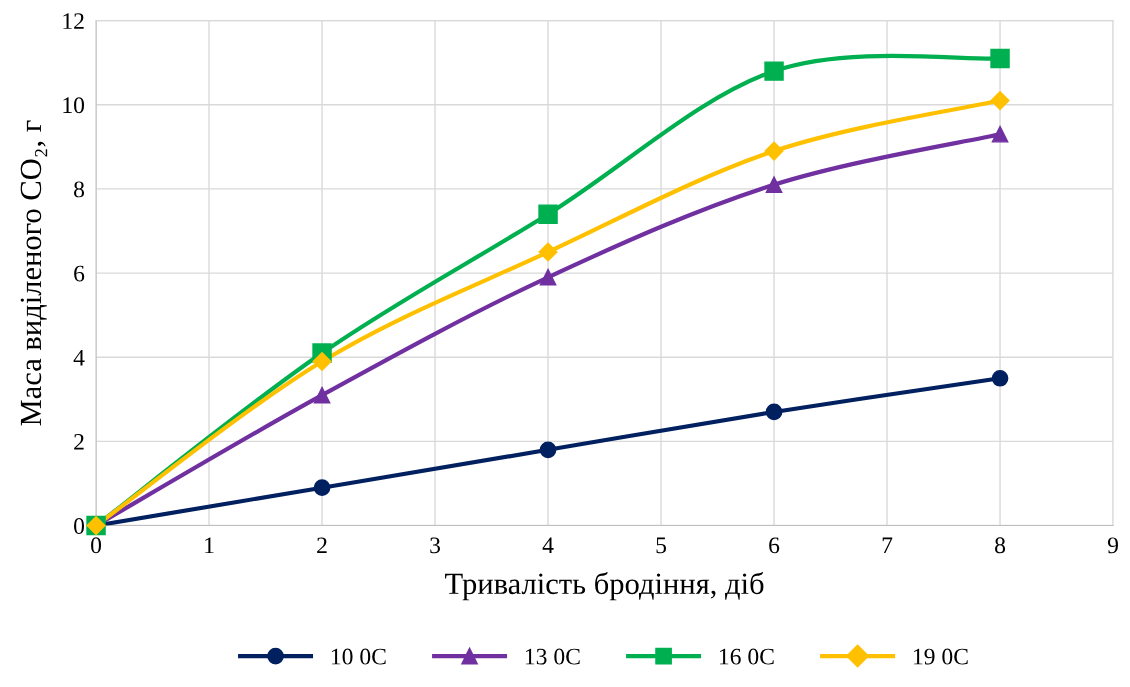  Describe the element at coordinates (79, 273) in the screenshot. I see `y-tick-label: 6` at that location.